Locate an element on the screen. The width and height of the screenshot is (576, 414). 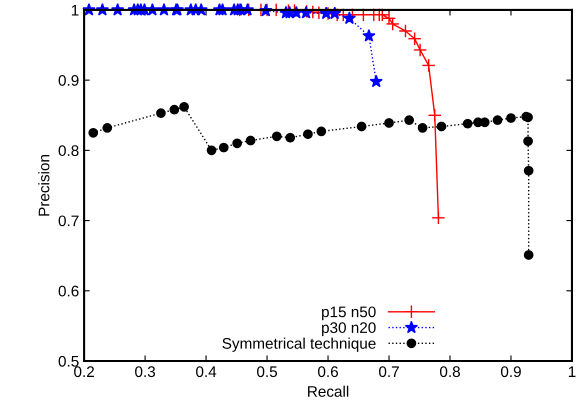
x-tick-label: 0.2 is located at coordinates (84, 372).